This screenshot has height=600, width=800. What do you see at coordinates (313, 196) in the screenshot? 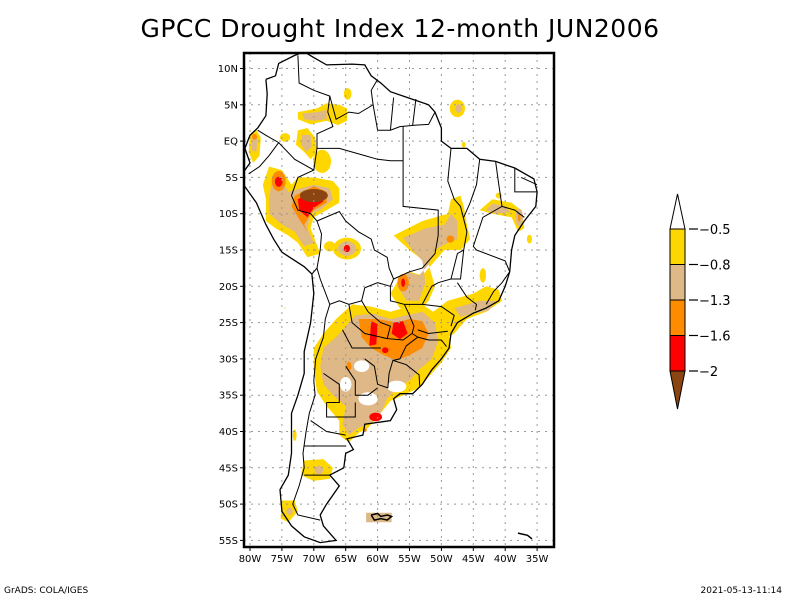
I see `drought-area-extreme` at bounding box center [313, 196].